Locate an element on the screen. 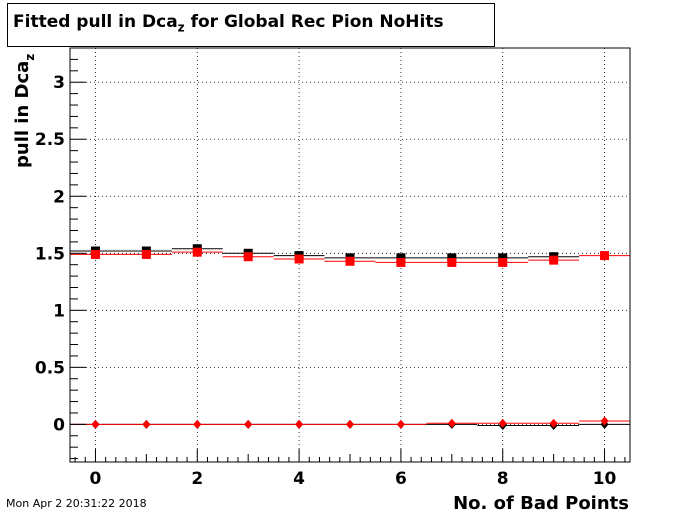  y-tick-label: 0.5 is located at coordinates (50, 368).